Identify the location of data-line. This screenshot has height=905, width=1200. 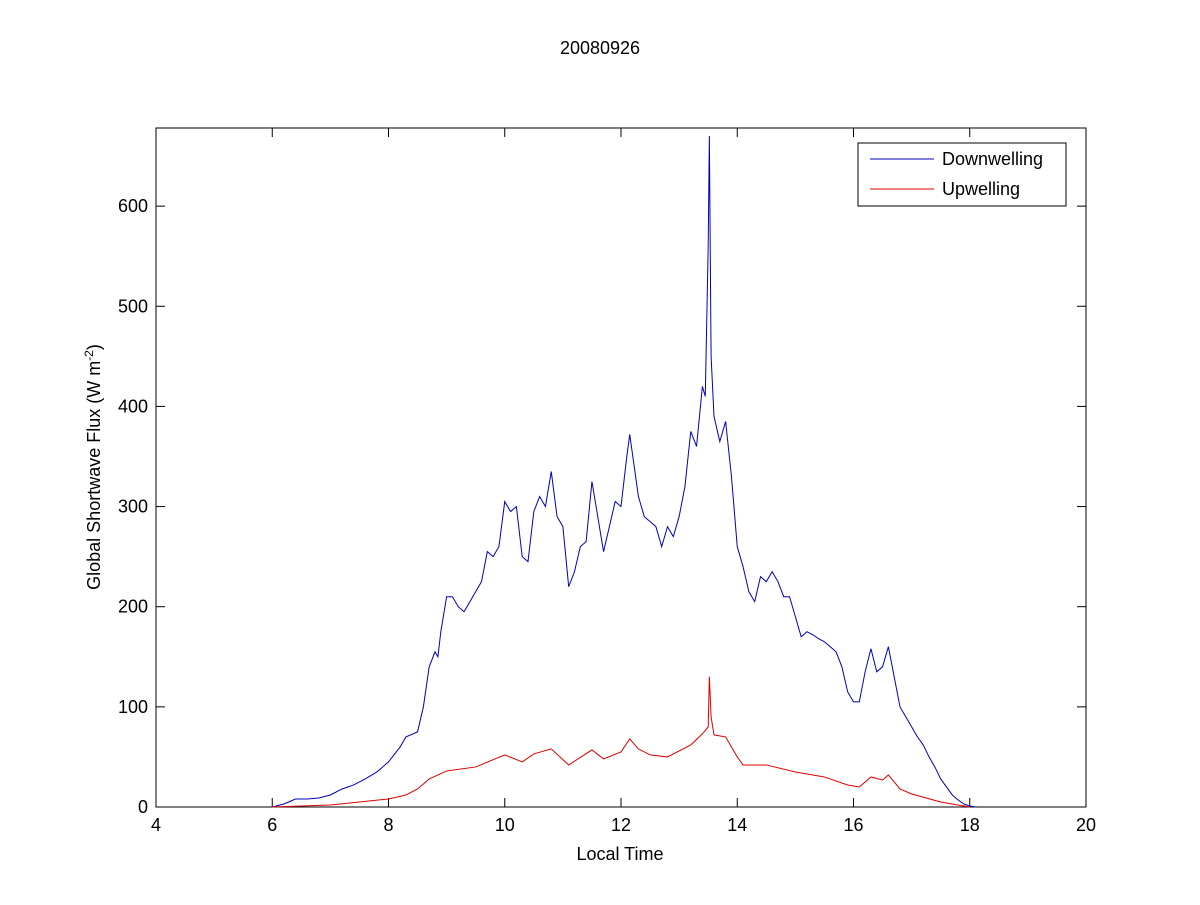
(621, 742).